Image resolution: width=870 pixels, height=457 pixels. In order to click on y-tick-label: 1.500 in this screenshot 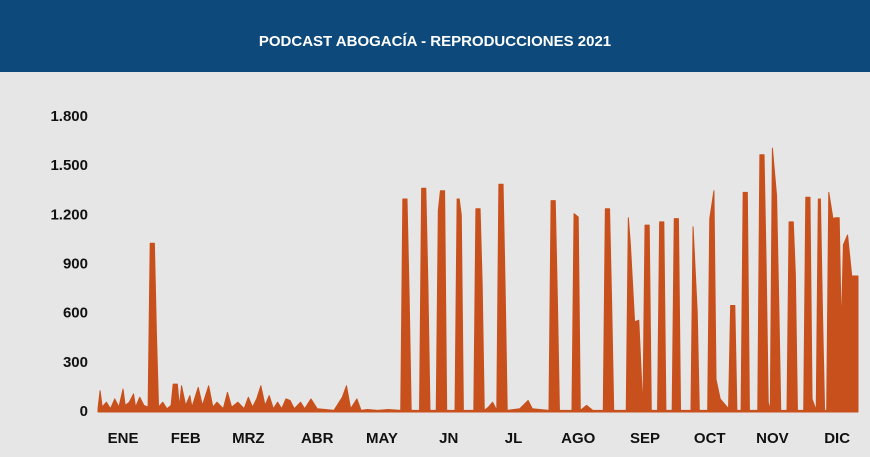, I will do `click(69, 165)`.